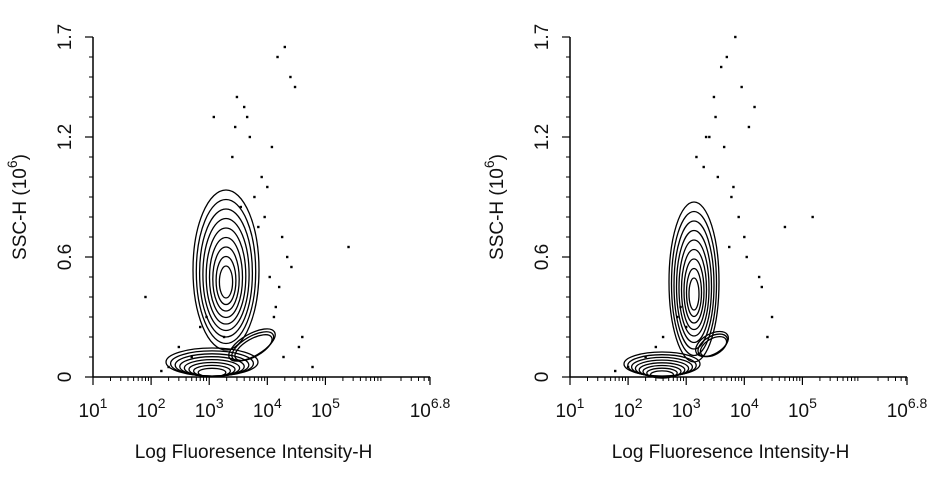 The width and height of the screenshot is (952, 479). I want to click on x-tick-exponent: 1, so click(581, 403).